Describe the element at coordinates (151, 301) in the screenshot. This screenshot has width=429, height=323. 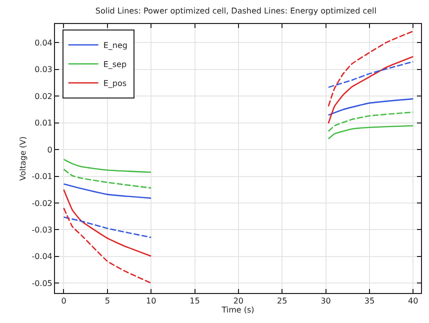
I see `x-tick-label: 10` at that location.